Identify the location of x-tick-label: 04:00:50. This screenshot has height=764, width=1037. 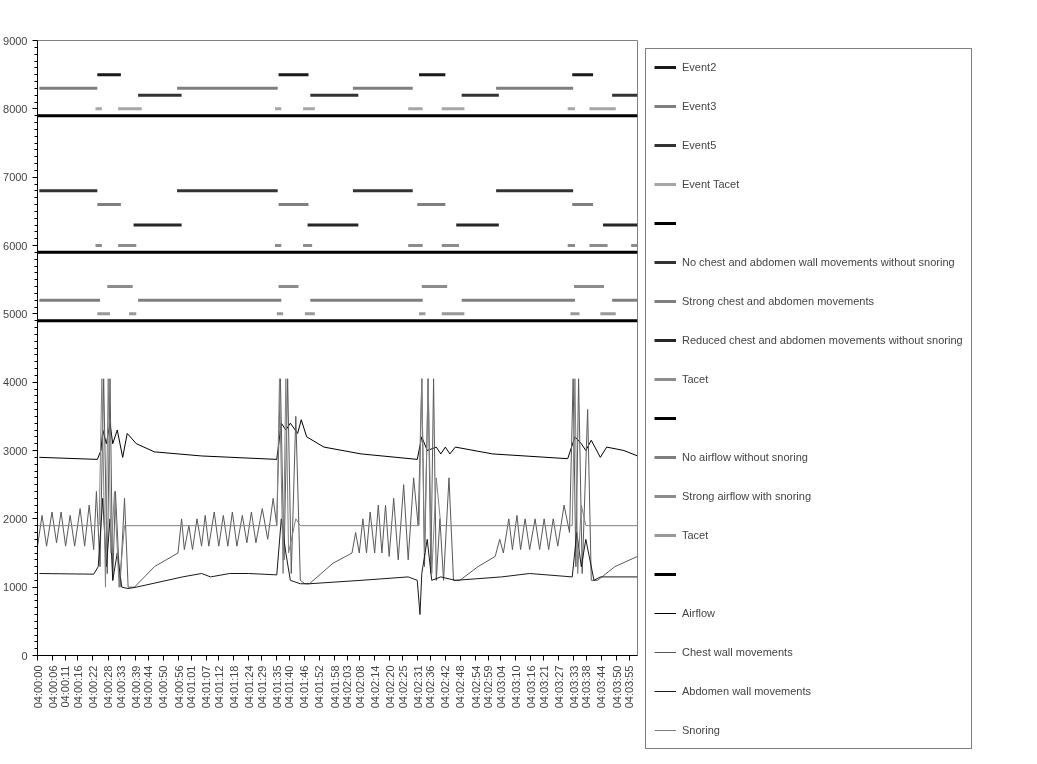
(163, 687).